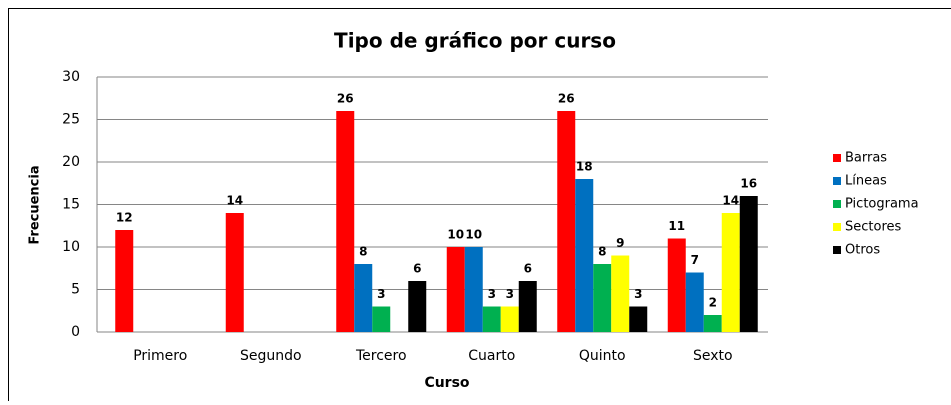 Image resolution: width=951 pixels, height=405 pixels. What do you see at coordinates (124, 218) in the screenshot?
I see `value-label: 12` at bounding box center [124, 218].